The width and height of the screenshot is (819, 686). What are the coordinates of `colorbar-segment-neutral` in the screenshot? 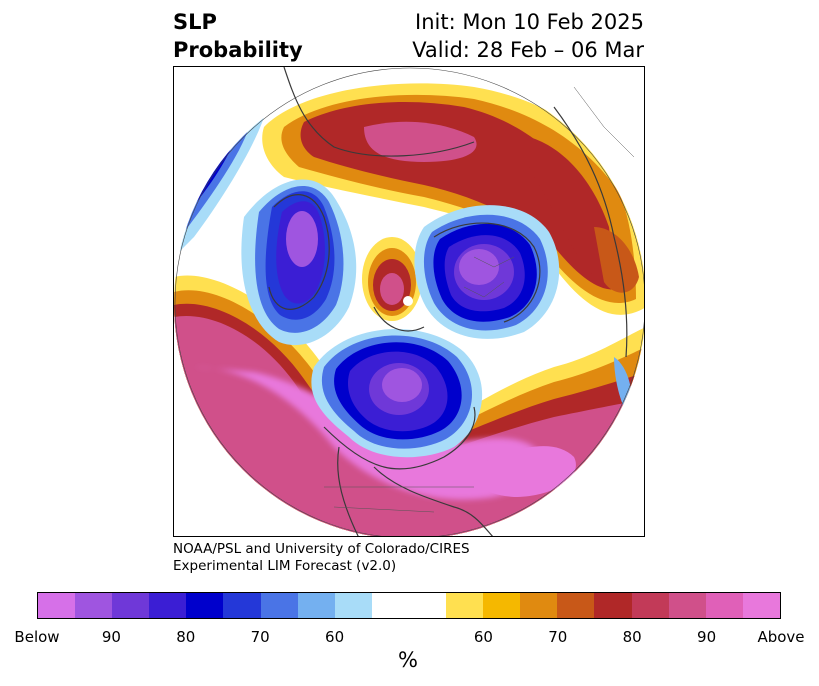 It's located at (409, 605).